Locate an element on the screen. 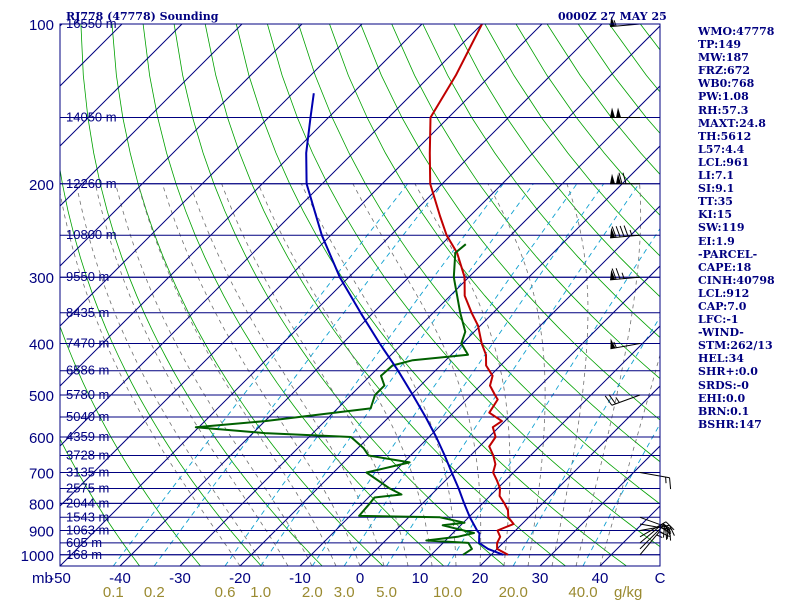 This screenshot has width=800, height=600. mixing-ratio-label: 1.0 is located at coordinates (260, 592).